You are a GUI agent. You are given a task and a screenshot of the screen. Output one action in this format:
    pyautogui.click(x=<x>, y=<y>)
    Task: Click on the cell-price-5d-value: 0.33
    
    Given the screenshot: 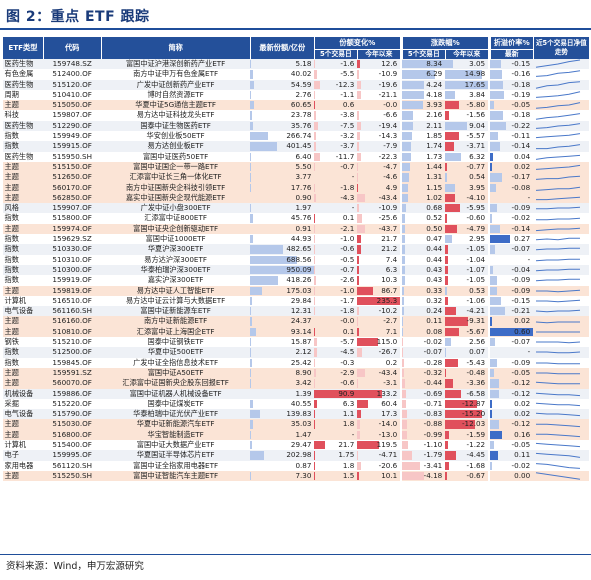 What is the action you would take?
    pyautogui.click(x=434, y=290)
    